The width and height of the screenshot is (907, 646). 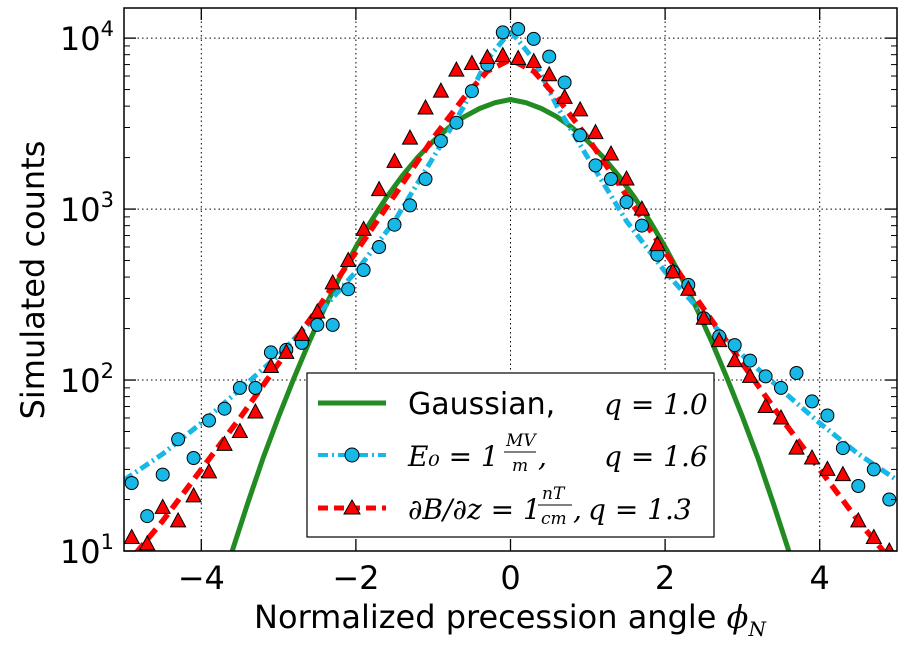 What do you see at coordinates (554, 519) in the screenshot?
I see `legend-magnetic-frac-den: cm` at bounding box center [554, 519].